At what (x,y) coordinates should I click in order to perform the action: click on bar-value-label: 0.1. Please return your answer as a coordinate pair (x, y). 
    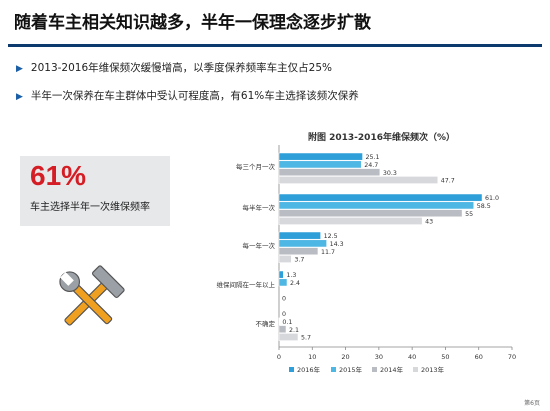
    Looking at the image, I should click on (287, 322).